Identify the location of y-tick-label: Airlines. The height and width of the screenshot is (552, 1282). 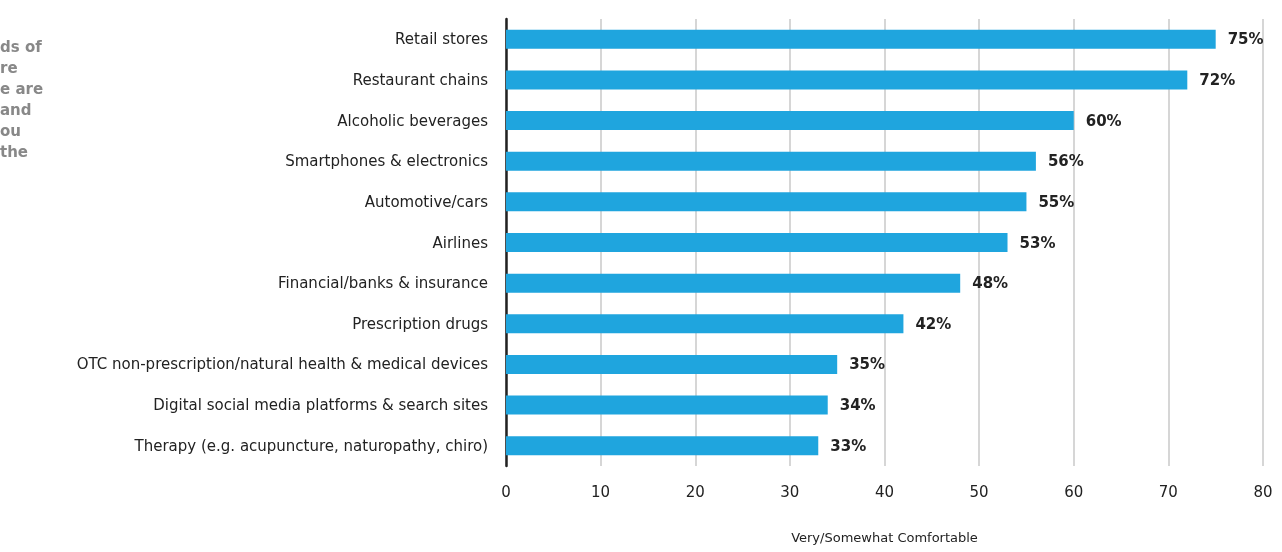
(460, 242).